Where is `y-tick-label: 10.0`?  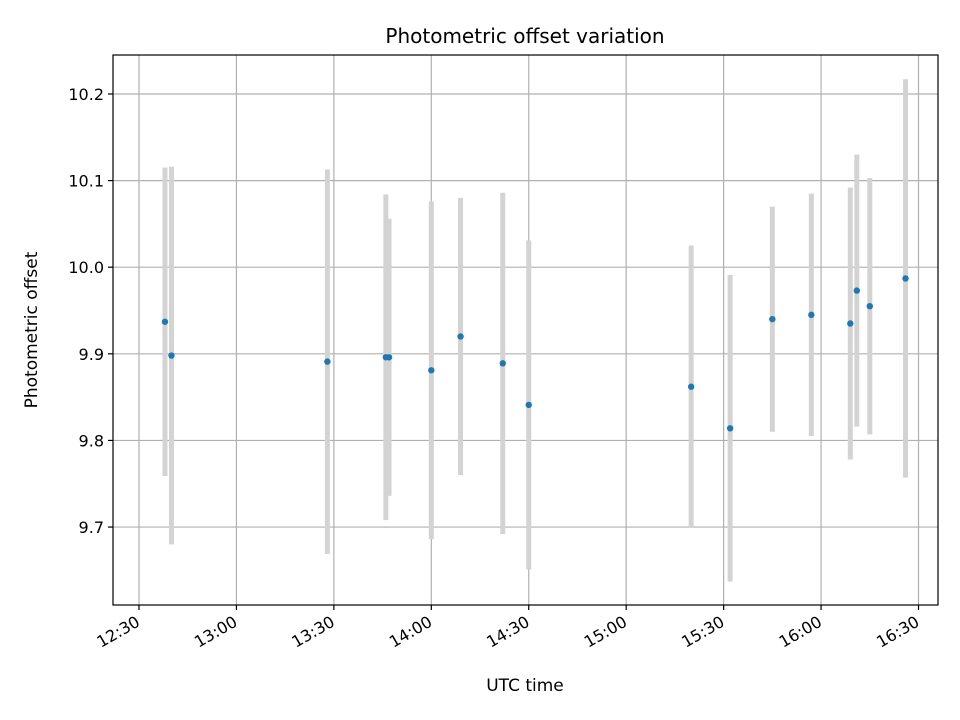
y-tick-label: 10.0 is located at coordinates (86, 267).